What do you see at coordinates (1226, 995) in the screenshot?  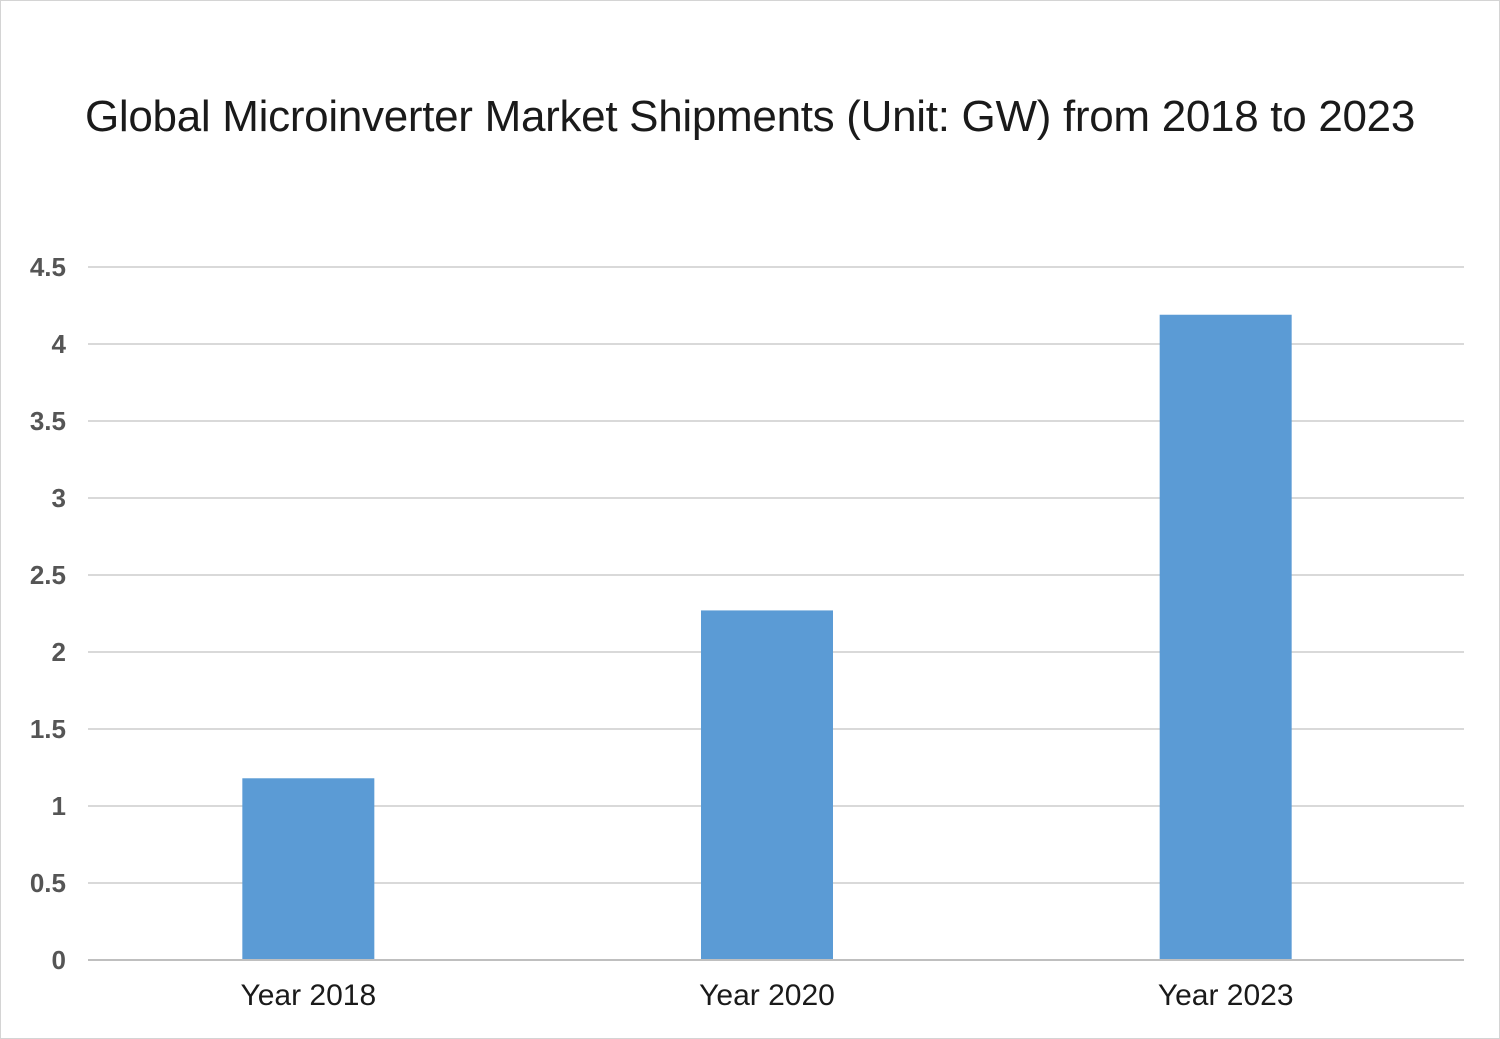 I see `x-category-label: Year 2023` at bounding box center [1226, 995].